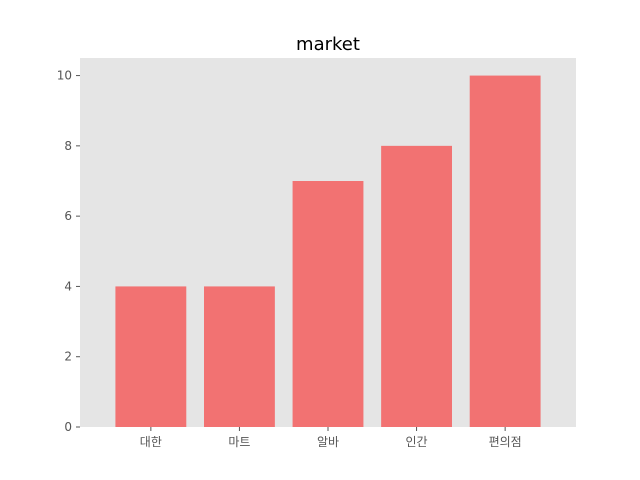 The height and width of the screenshot is (480, 640). I want to click on y-tick-label: 10, so click(64, 76).